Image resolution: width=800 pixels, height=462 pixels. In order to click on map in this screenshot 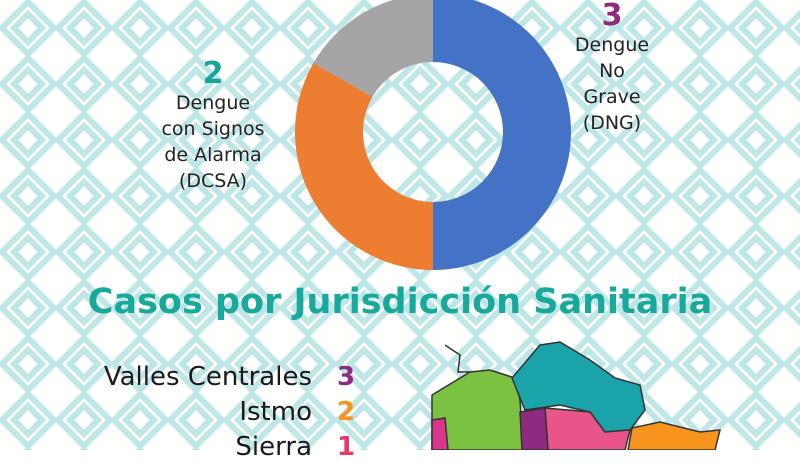, I will do `click(576, 395)`.